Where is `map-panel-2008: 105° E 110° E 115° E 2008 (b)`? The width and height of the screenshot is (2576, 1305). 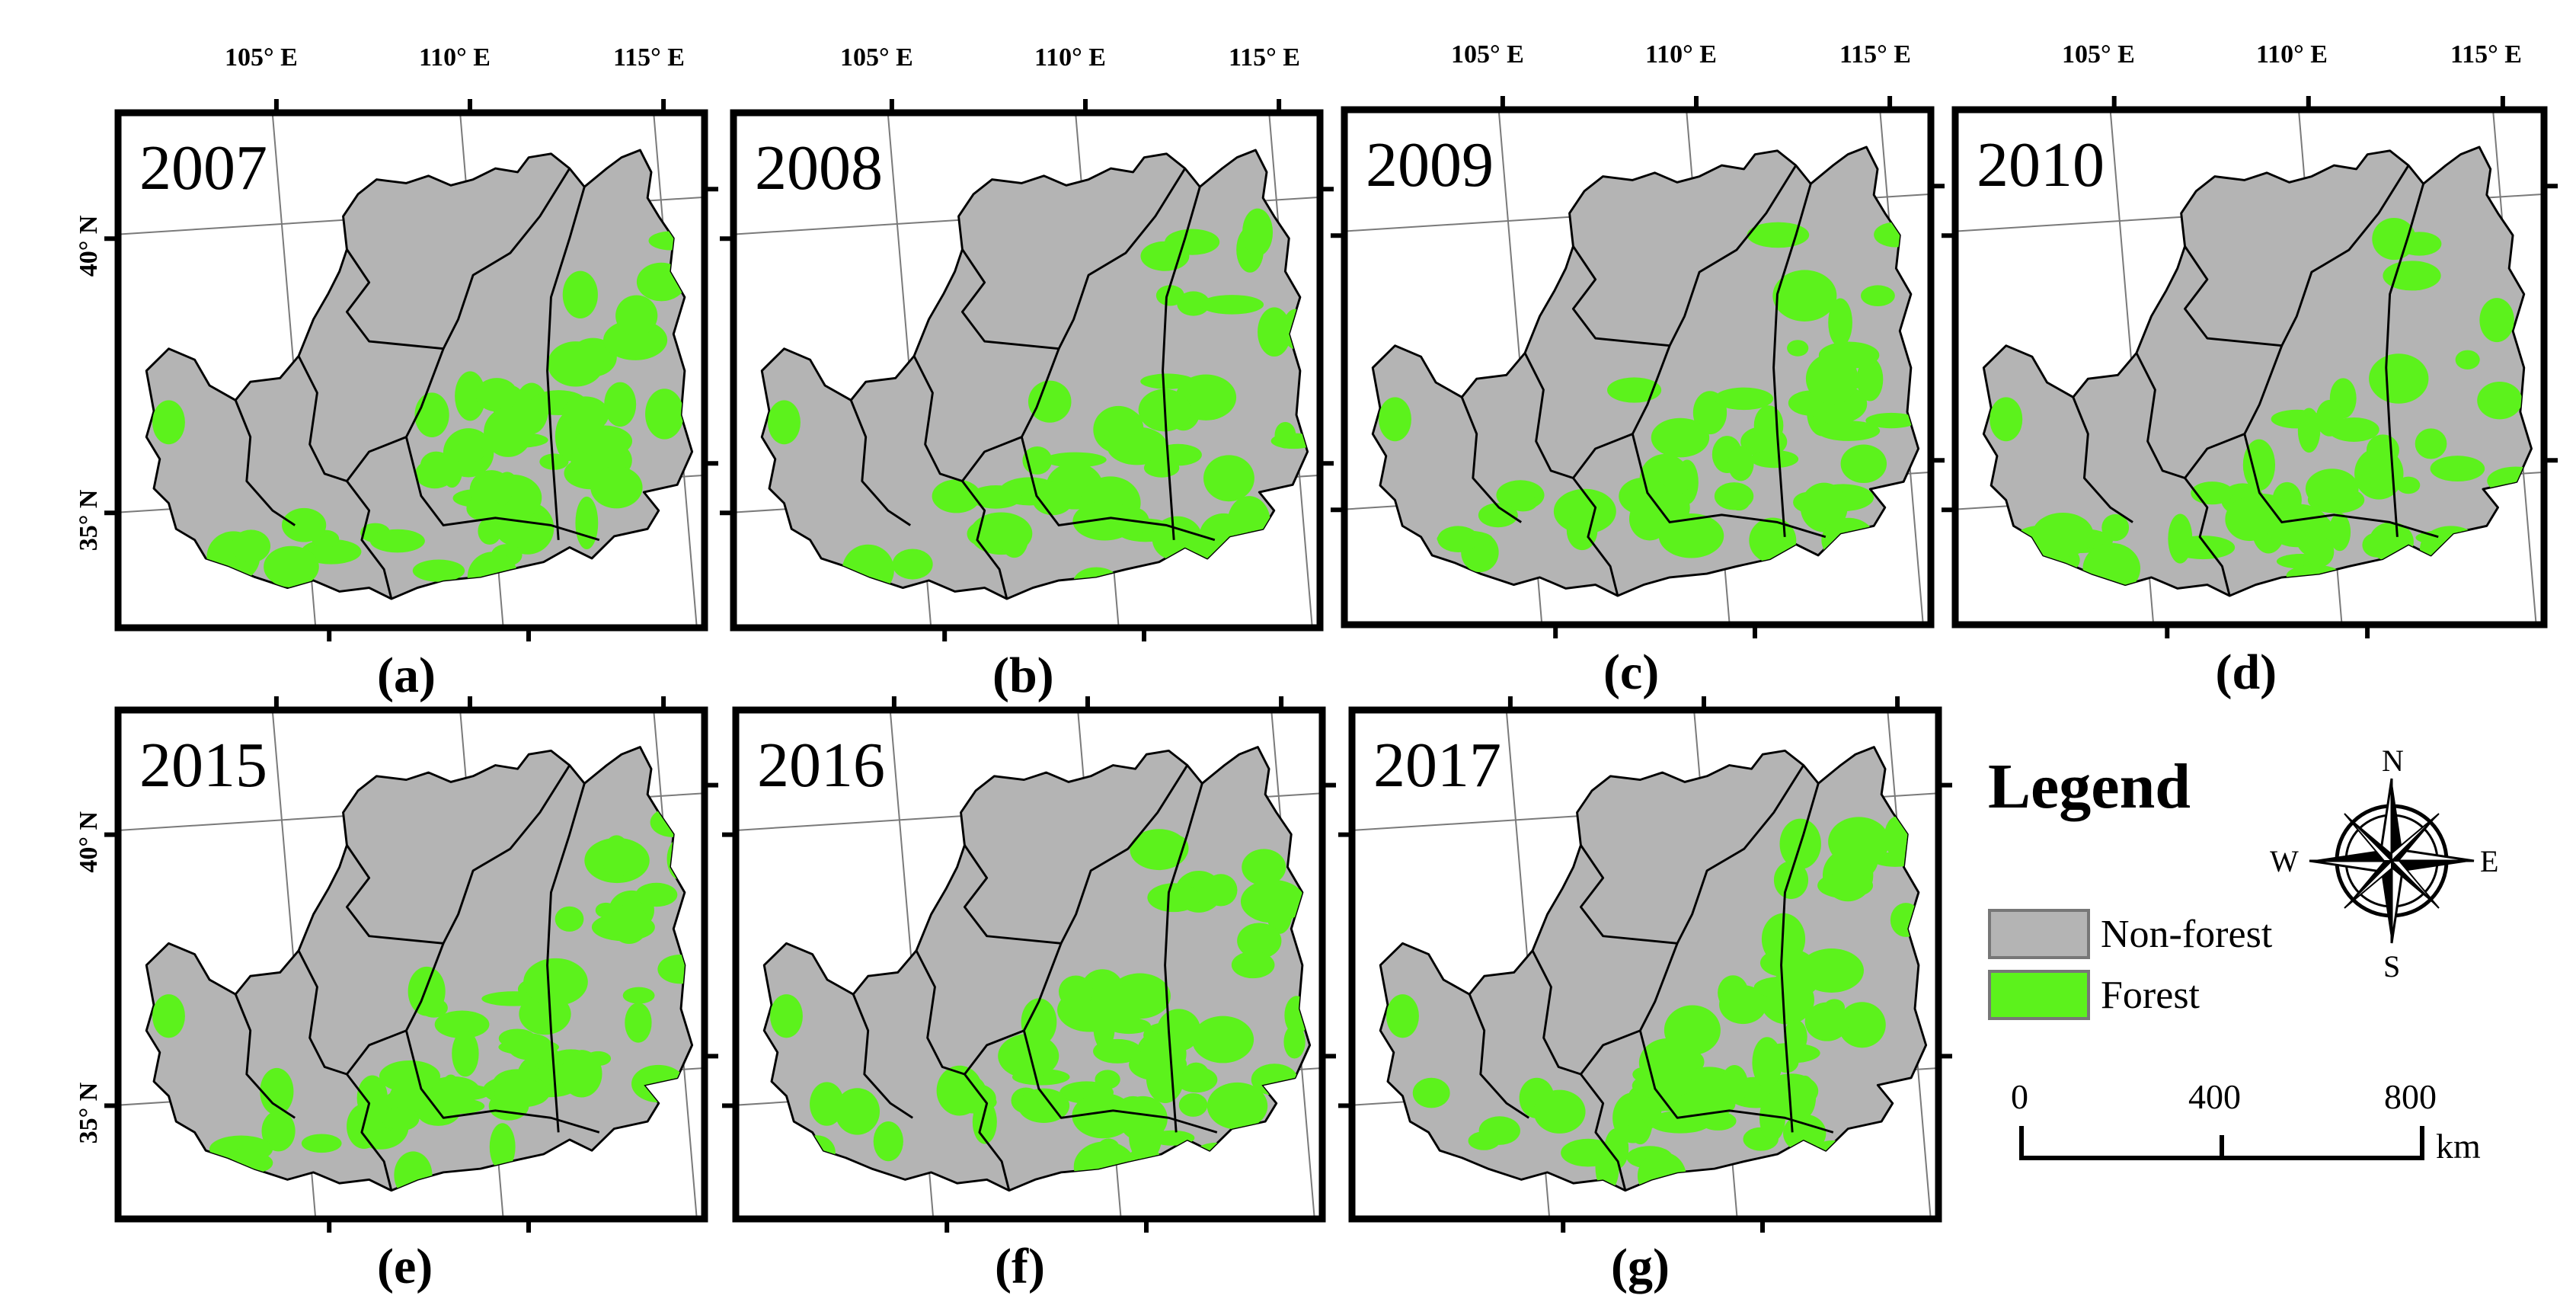
map-panel-2008: 105° E 110° E 115° E 2008 (b) is located at coordinates (1027, 373).